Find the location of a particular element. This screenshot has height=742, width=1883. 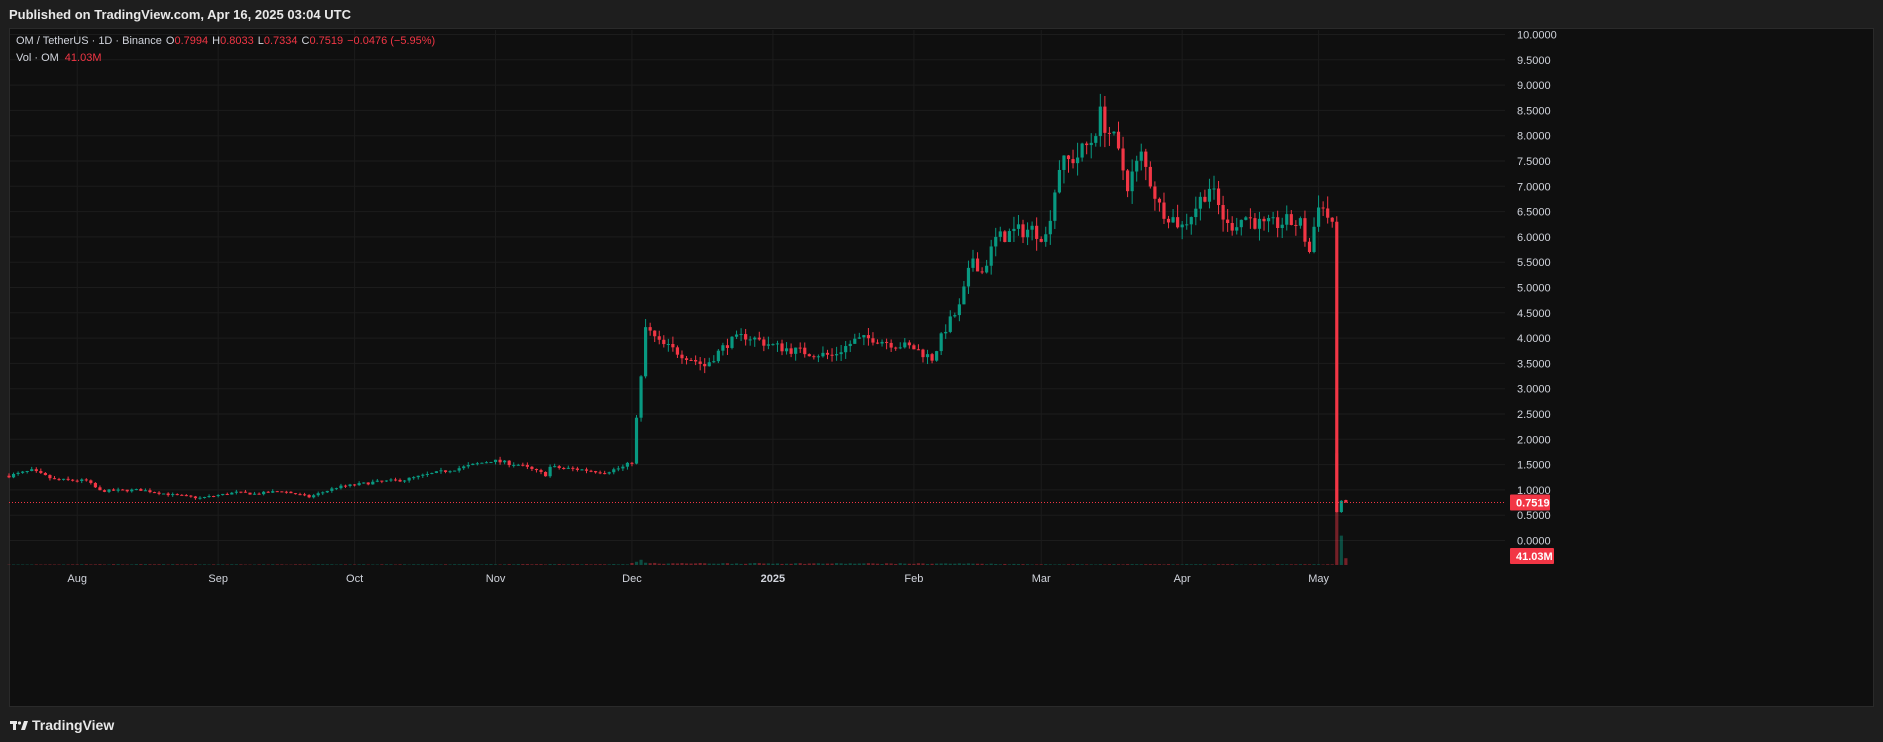

x-tick-label: Oct is located at coordinates (354, 579).